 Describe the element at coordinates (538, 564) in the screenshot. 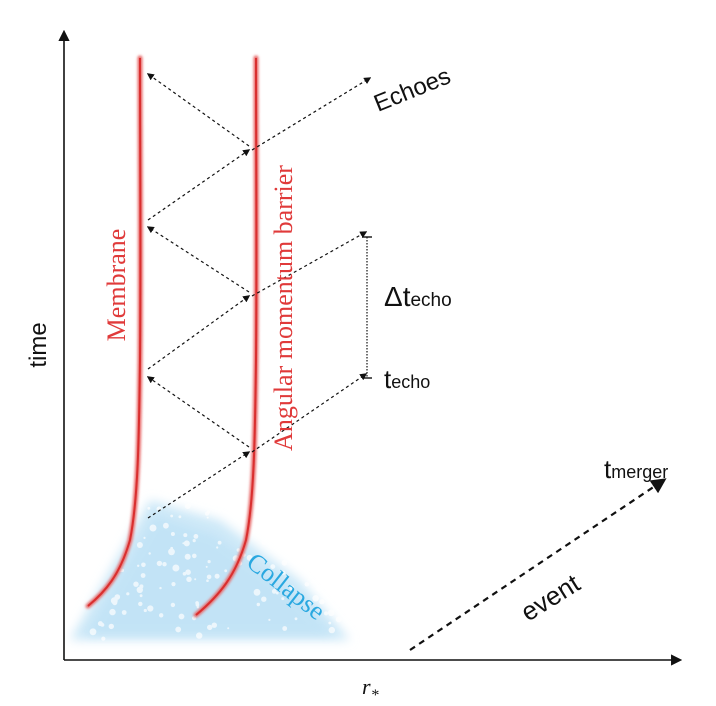

I see `event-arrow` at that location.